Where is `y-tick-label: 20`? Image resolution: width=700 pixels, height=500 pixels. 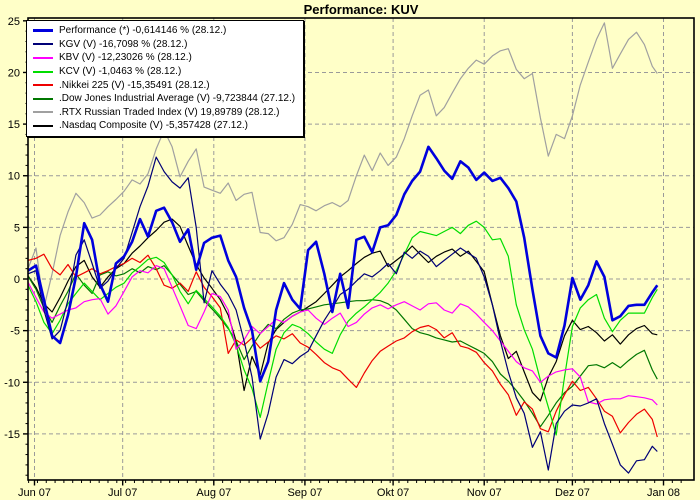
y-tick-label: 20 is located at coordinates (14, 73).